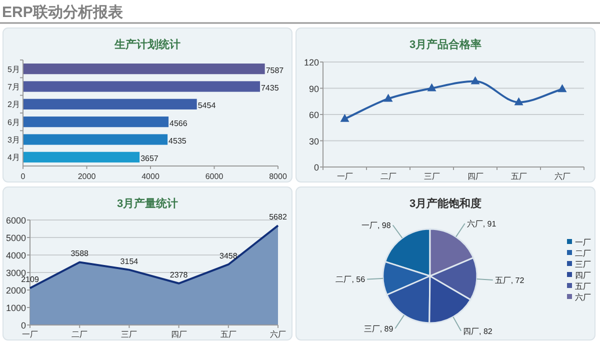  Describe the element at coordinates (278, 176) in the screenshot. I see `x-tick-label: 8000` at that location.